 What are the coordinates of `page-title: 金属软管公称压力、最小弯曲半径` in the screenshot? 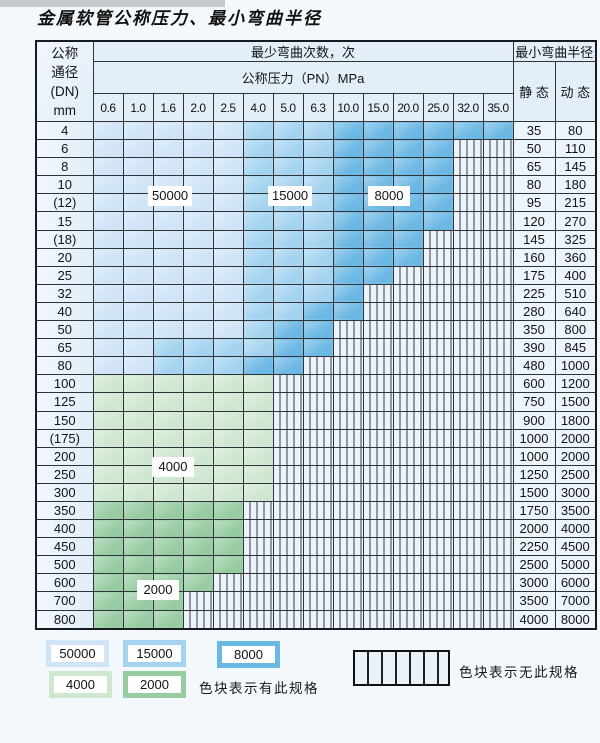 It's located at (179, 19).